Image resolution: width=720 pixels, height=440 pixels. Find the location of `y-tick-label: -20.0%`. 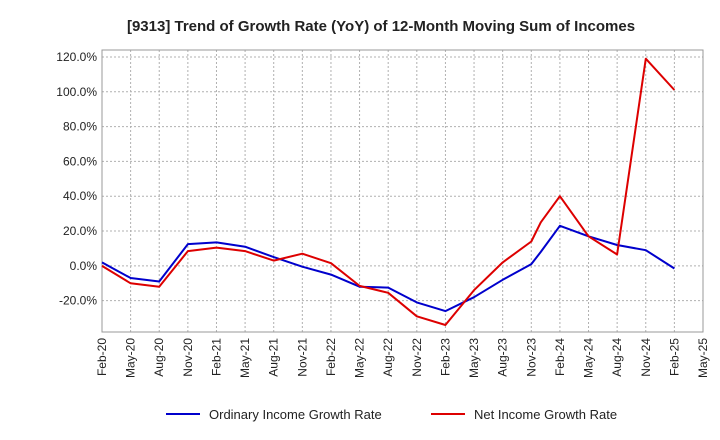

y-tick-label: -20.0% is located at coordinates (78, 301).